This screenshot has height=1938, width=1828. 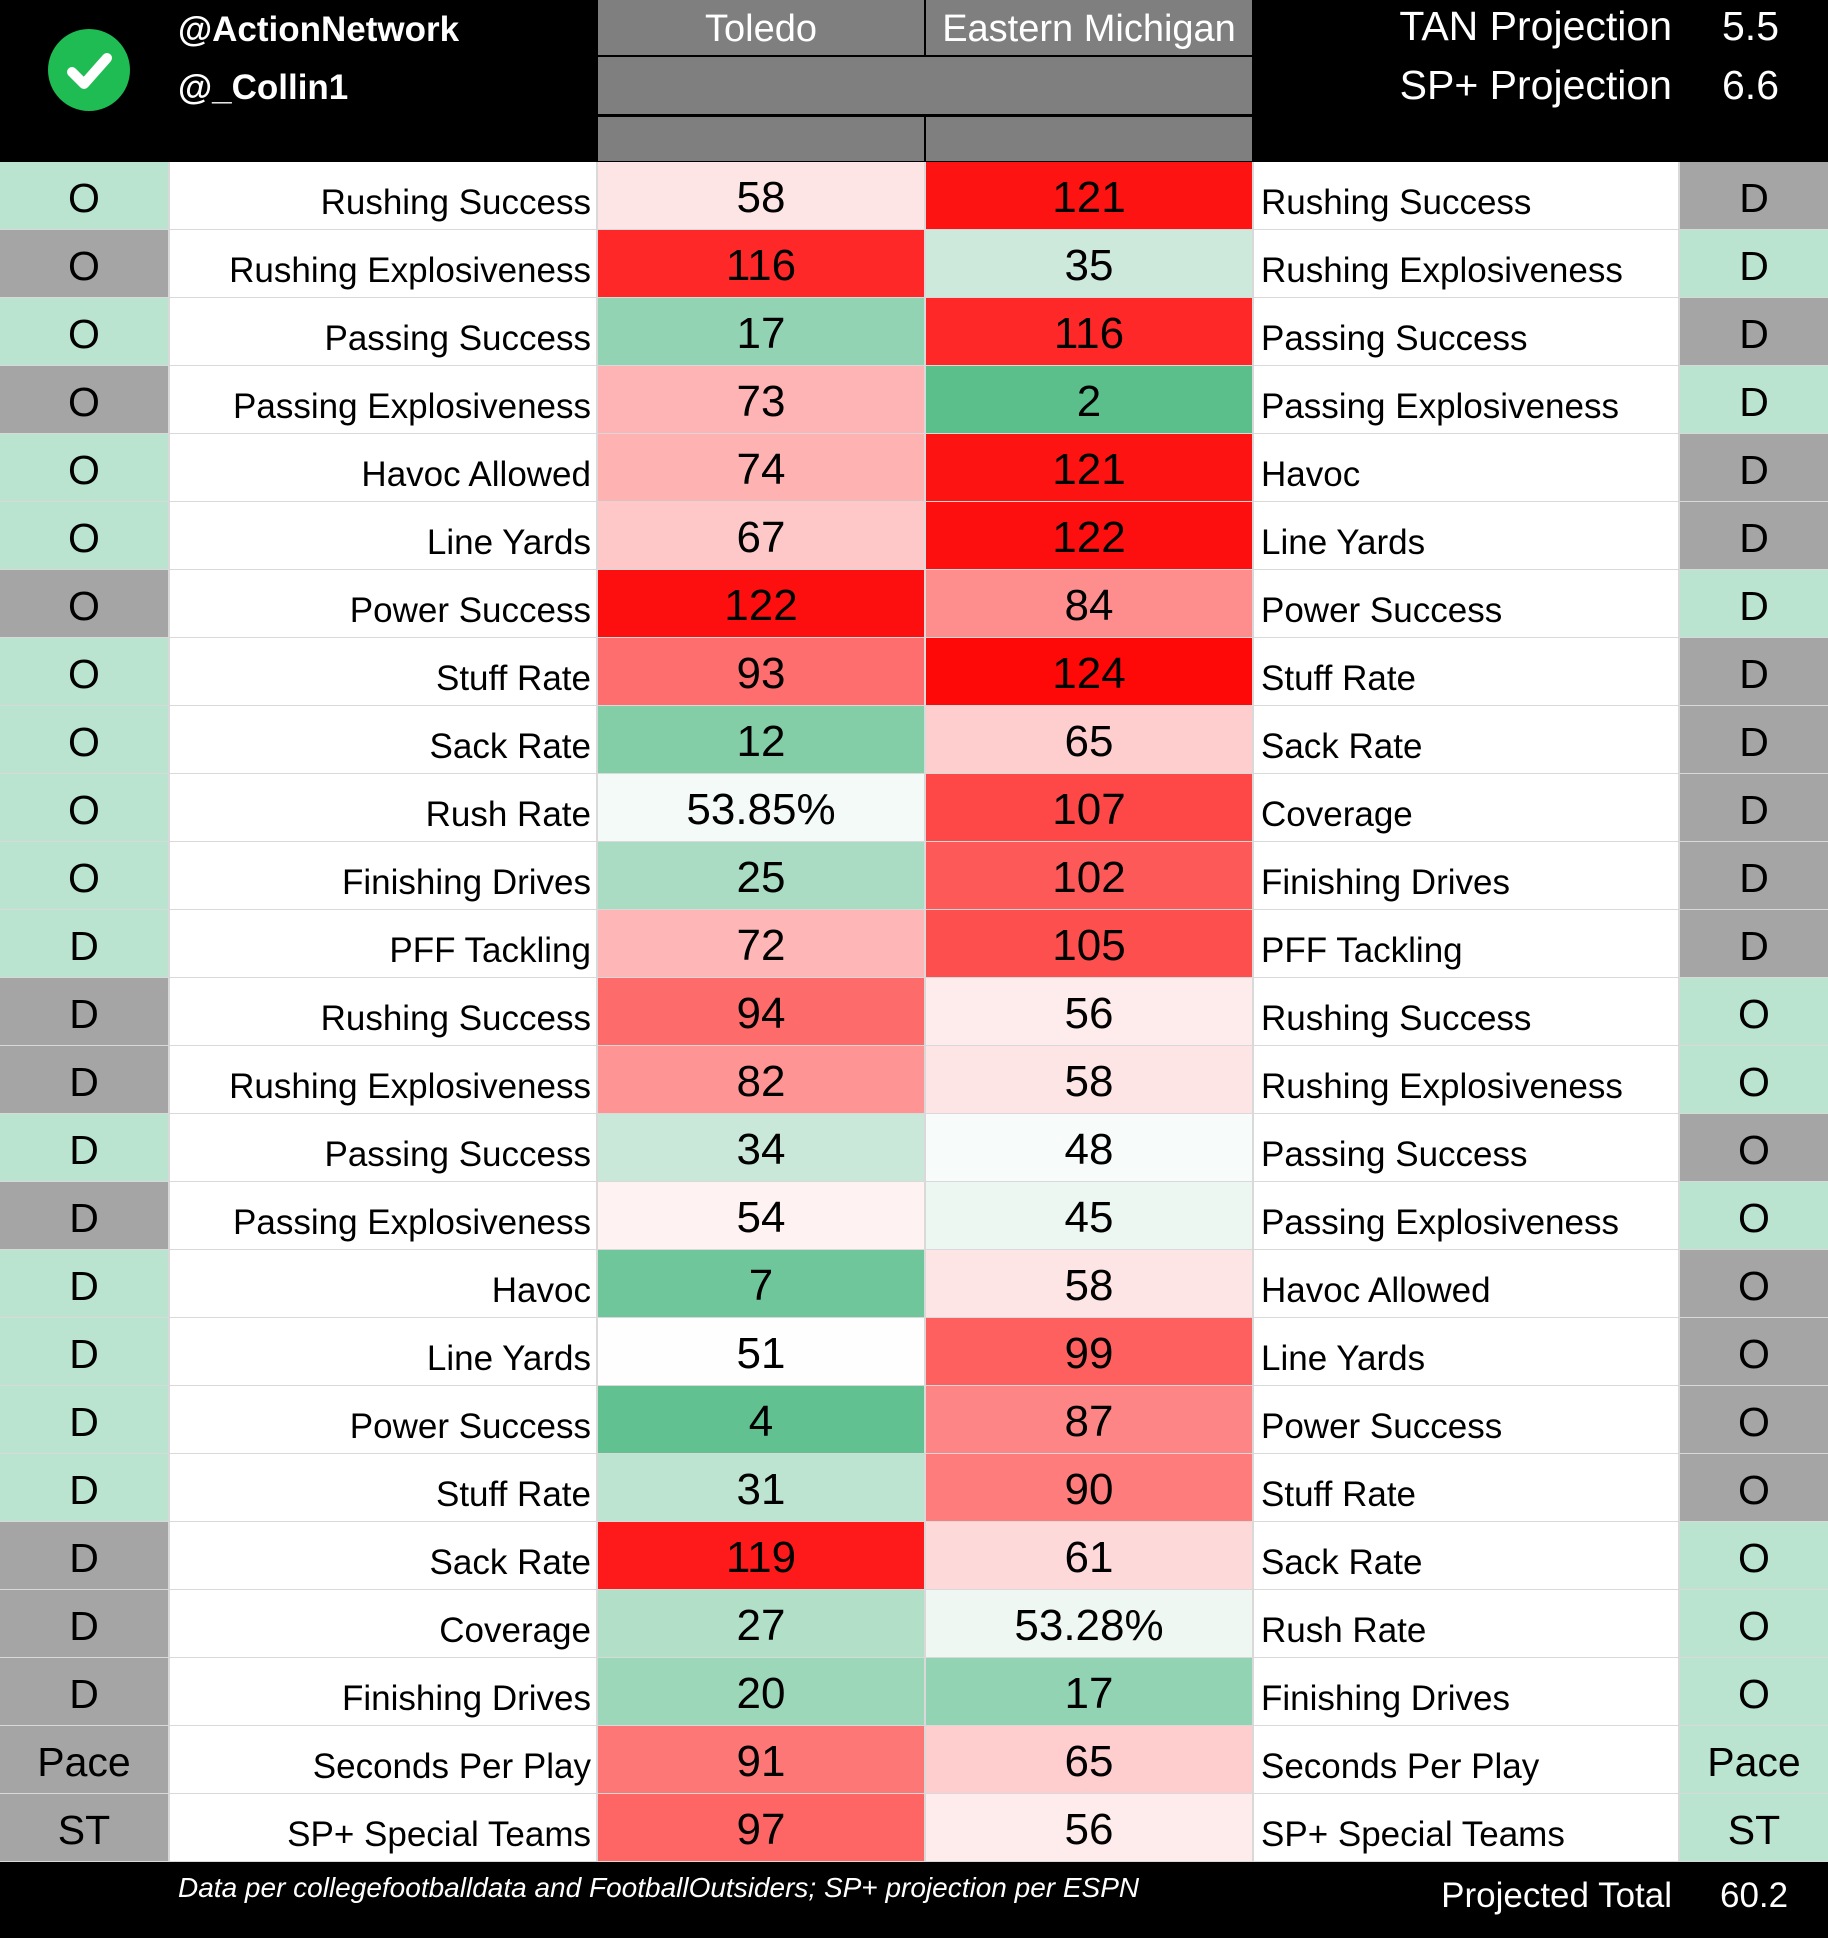 What do you see at coordinates (761, 1691) in the screenshot?
I see `toledo-rank-cell: 20` at bounding box center [761, 1691].